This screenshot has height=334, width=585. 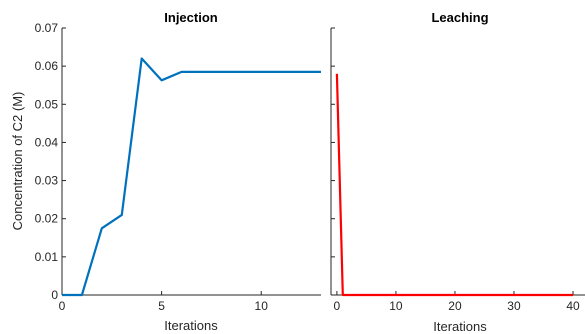 What do you see at coordinates (460, 326) in the screenshot?
I see `leaching-x-axis-label: Iterations` at bounding box center [460, 326].